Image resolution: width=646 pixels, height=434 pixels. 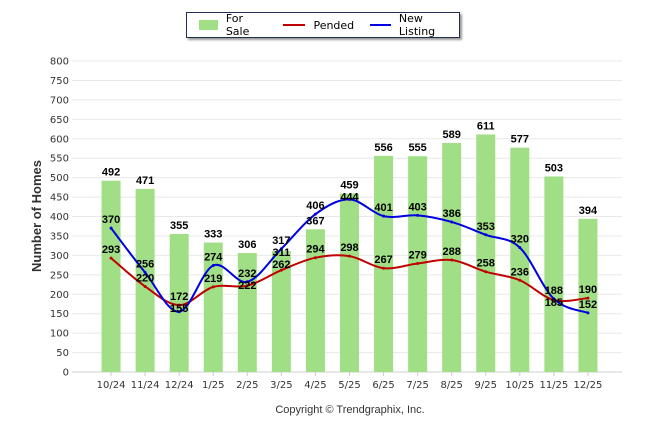 I want to click on y-tick-label: 700, so click(x=59, y=100).